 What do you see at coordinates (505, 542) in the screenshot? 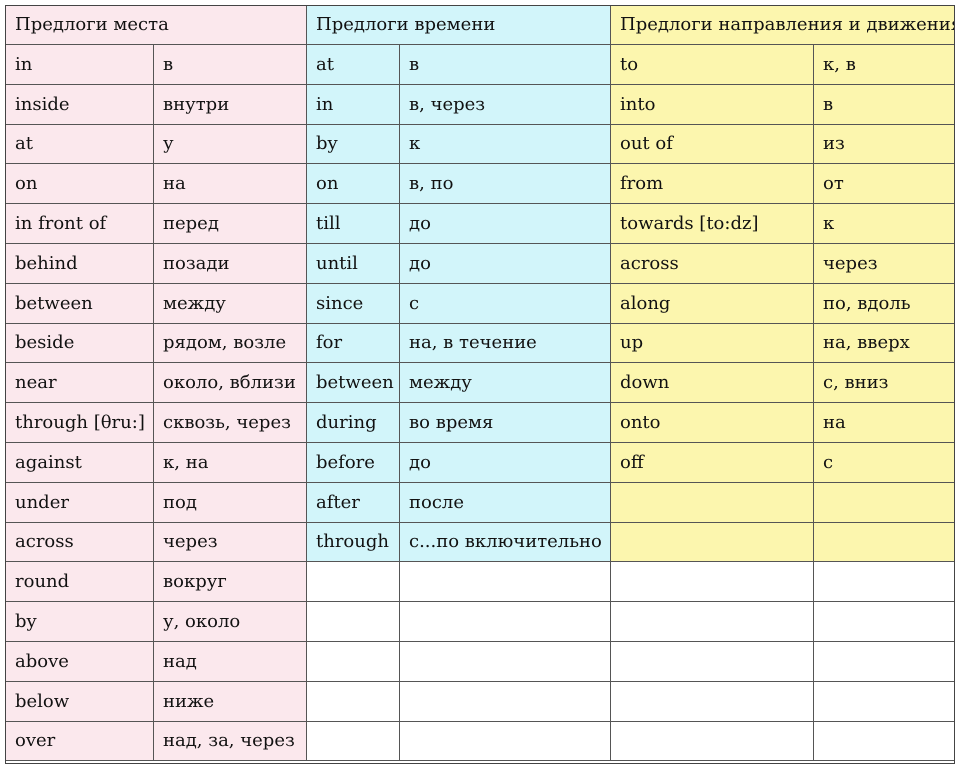
I see `time-ru-cell: с...по включительно` at bounding box center [505, 542].